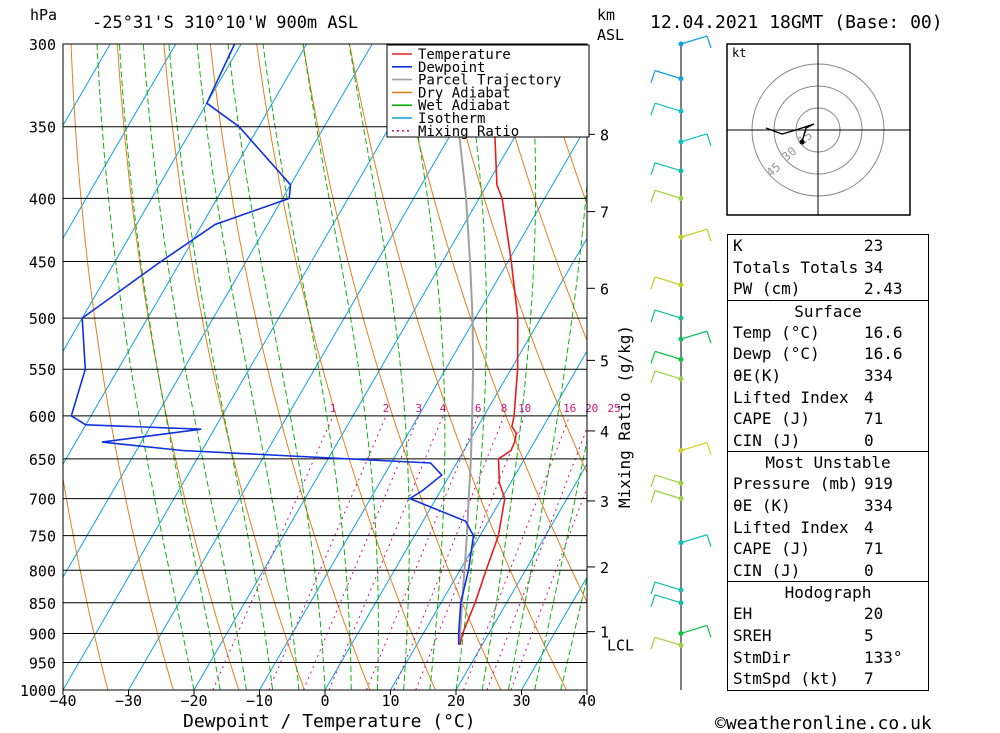 This screenshot has width=1000, height=733. What do you see at coordinates (464, 93) in the screenshot?
I see `legend-label: Dry Adiabat` at bounding box center [464, 93].